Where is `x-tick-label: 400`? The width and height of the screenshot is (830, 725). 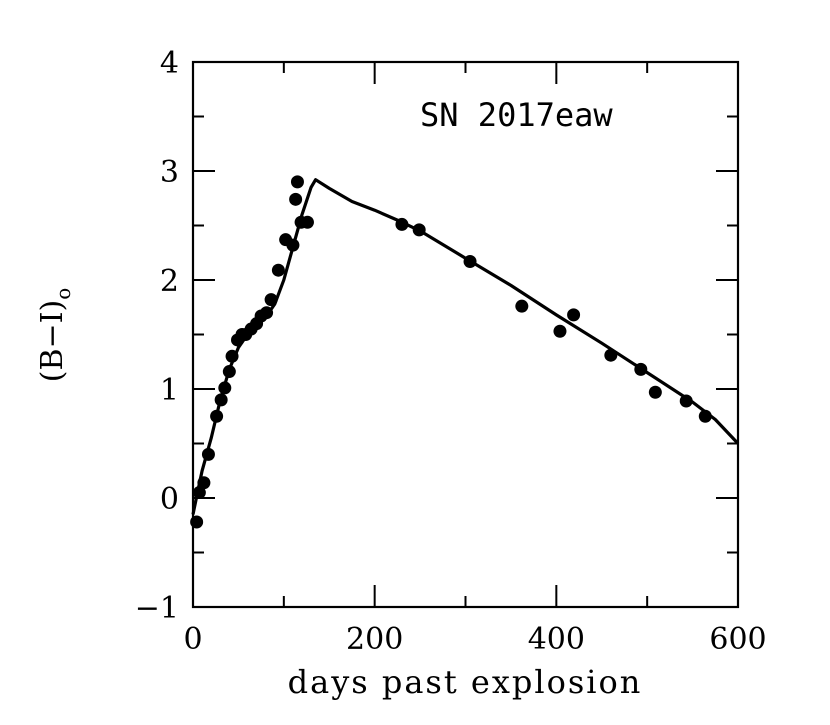 x-tick-label: 400 is located at coordinates (556, 639).